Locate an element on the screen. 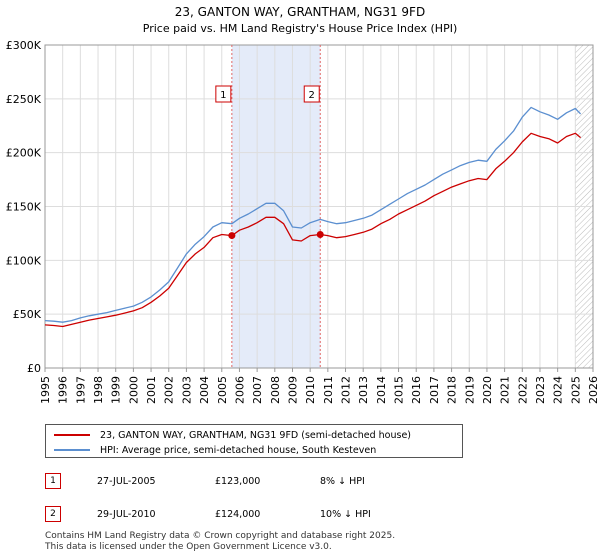 Image resolution: width=600 pixels, height=560 pixels. transaction-badge: 2 is located at coordinates (53, 514).